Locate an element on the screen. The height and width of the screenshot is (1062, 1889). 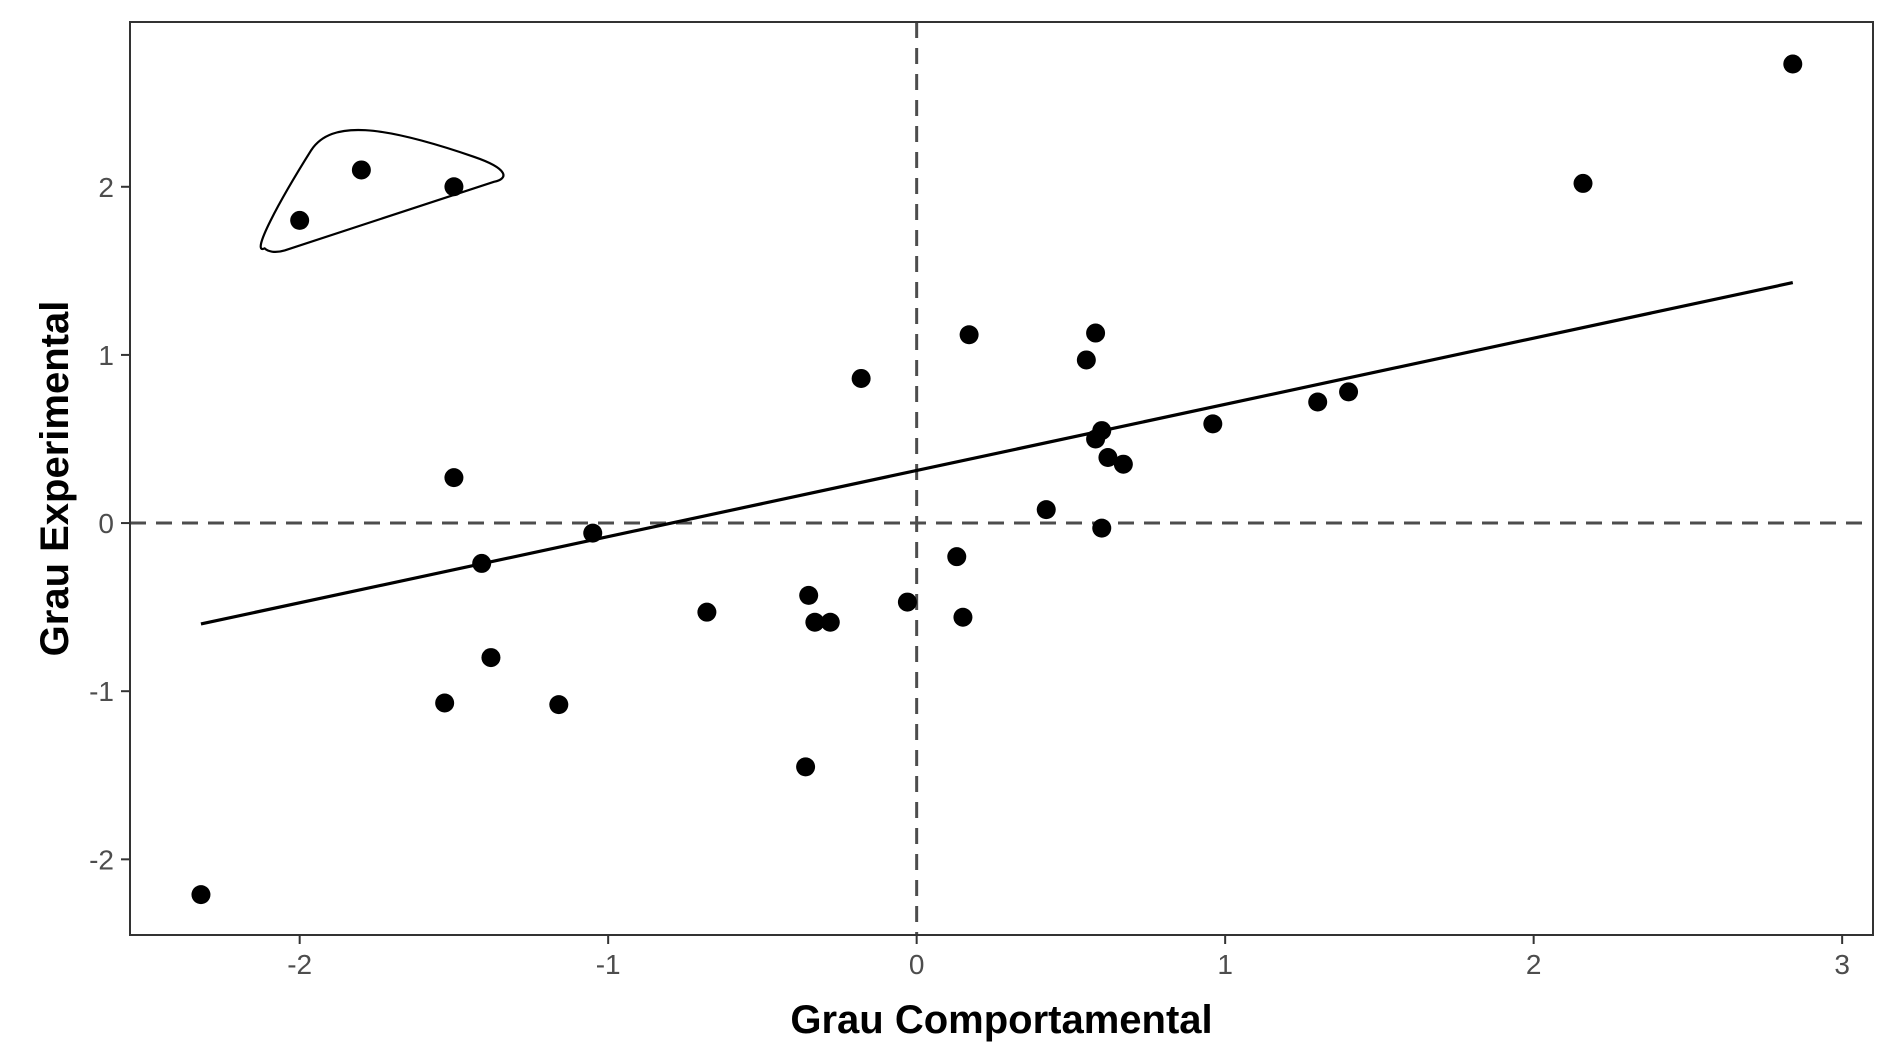
y-axis: -2 -1 0 1 2 is located at coordinates (109, 523).